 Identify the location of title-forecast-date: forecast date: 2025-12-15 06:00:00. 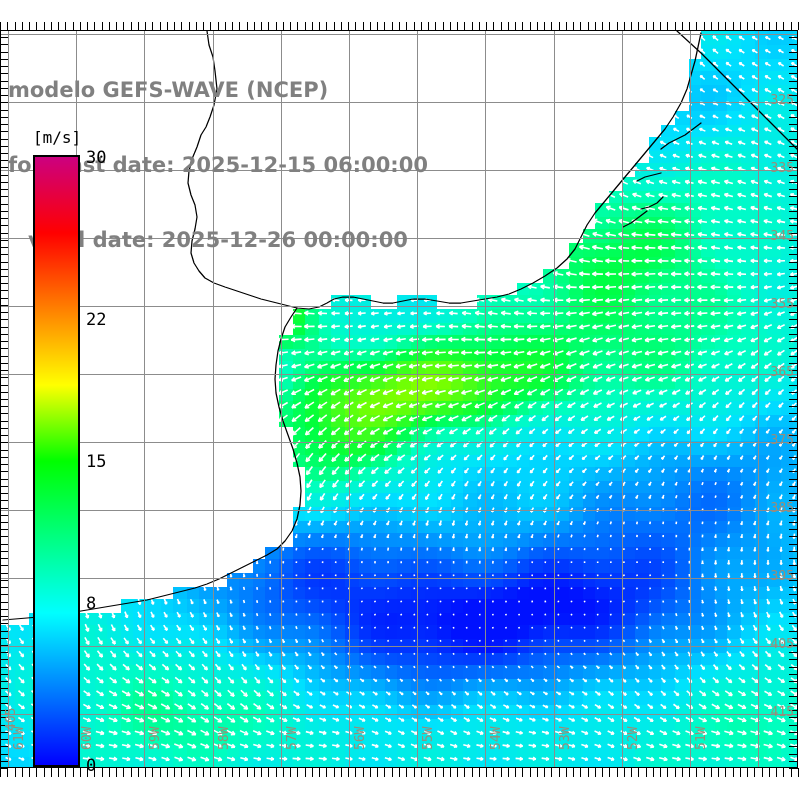
(218, 165).